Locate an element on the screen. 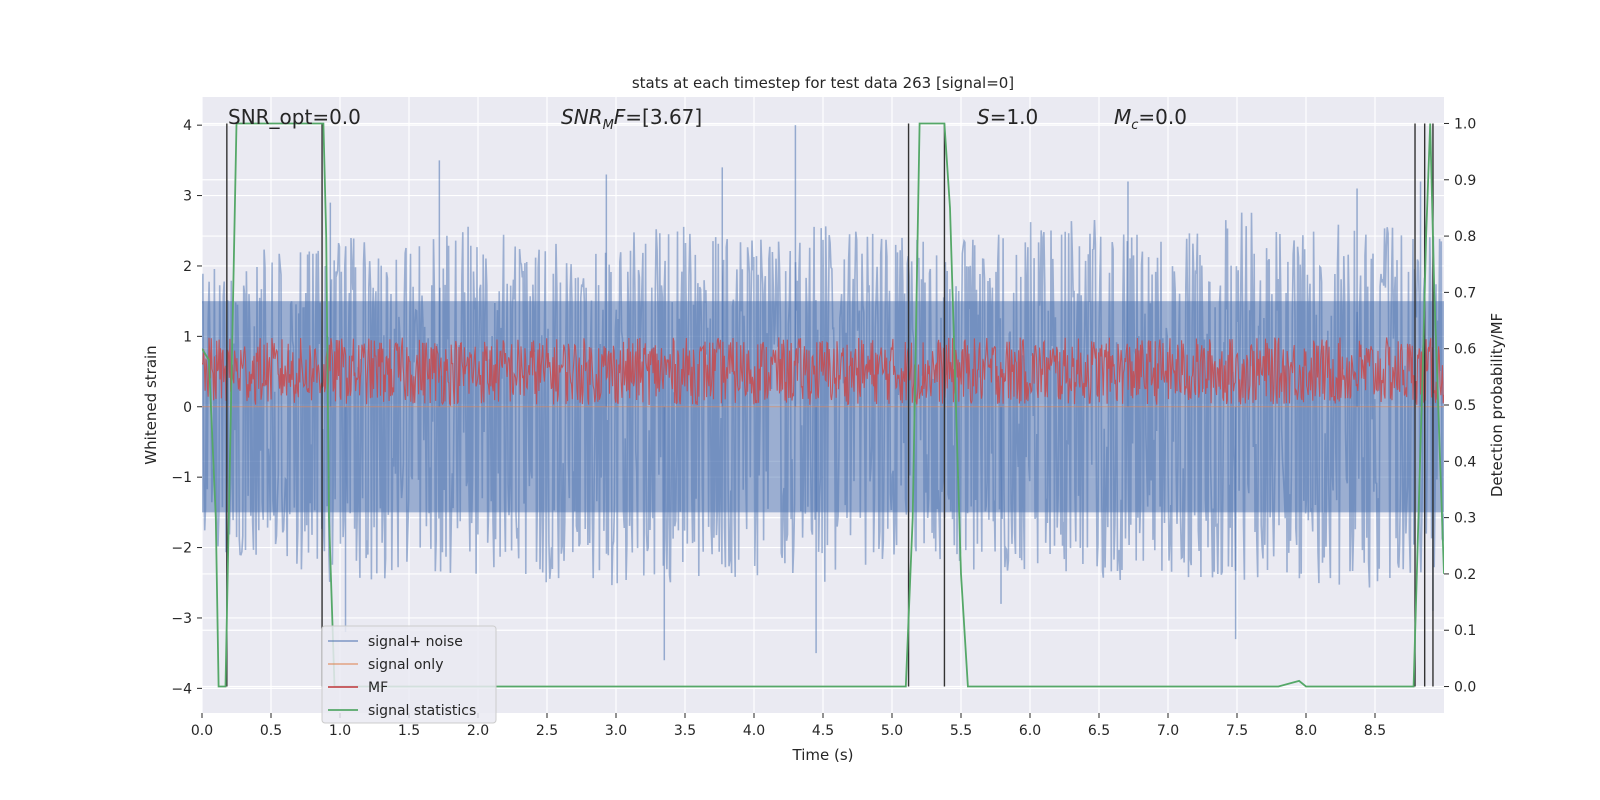  y-tick-label: 1 is located at coordinates (187, 337).